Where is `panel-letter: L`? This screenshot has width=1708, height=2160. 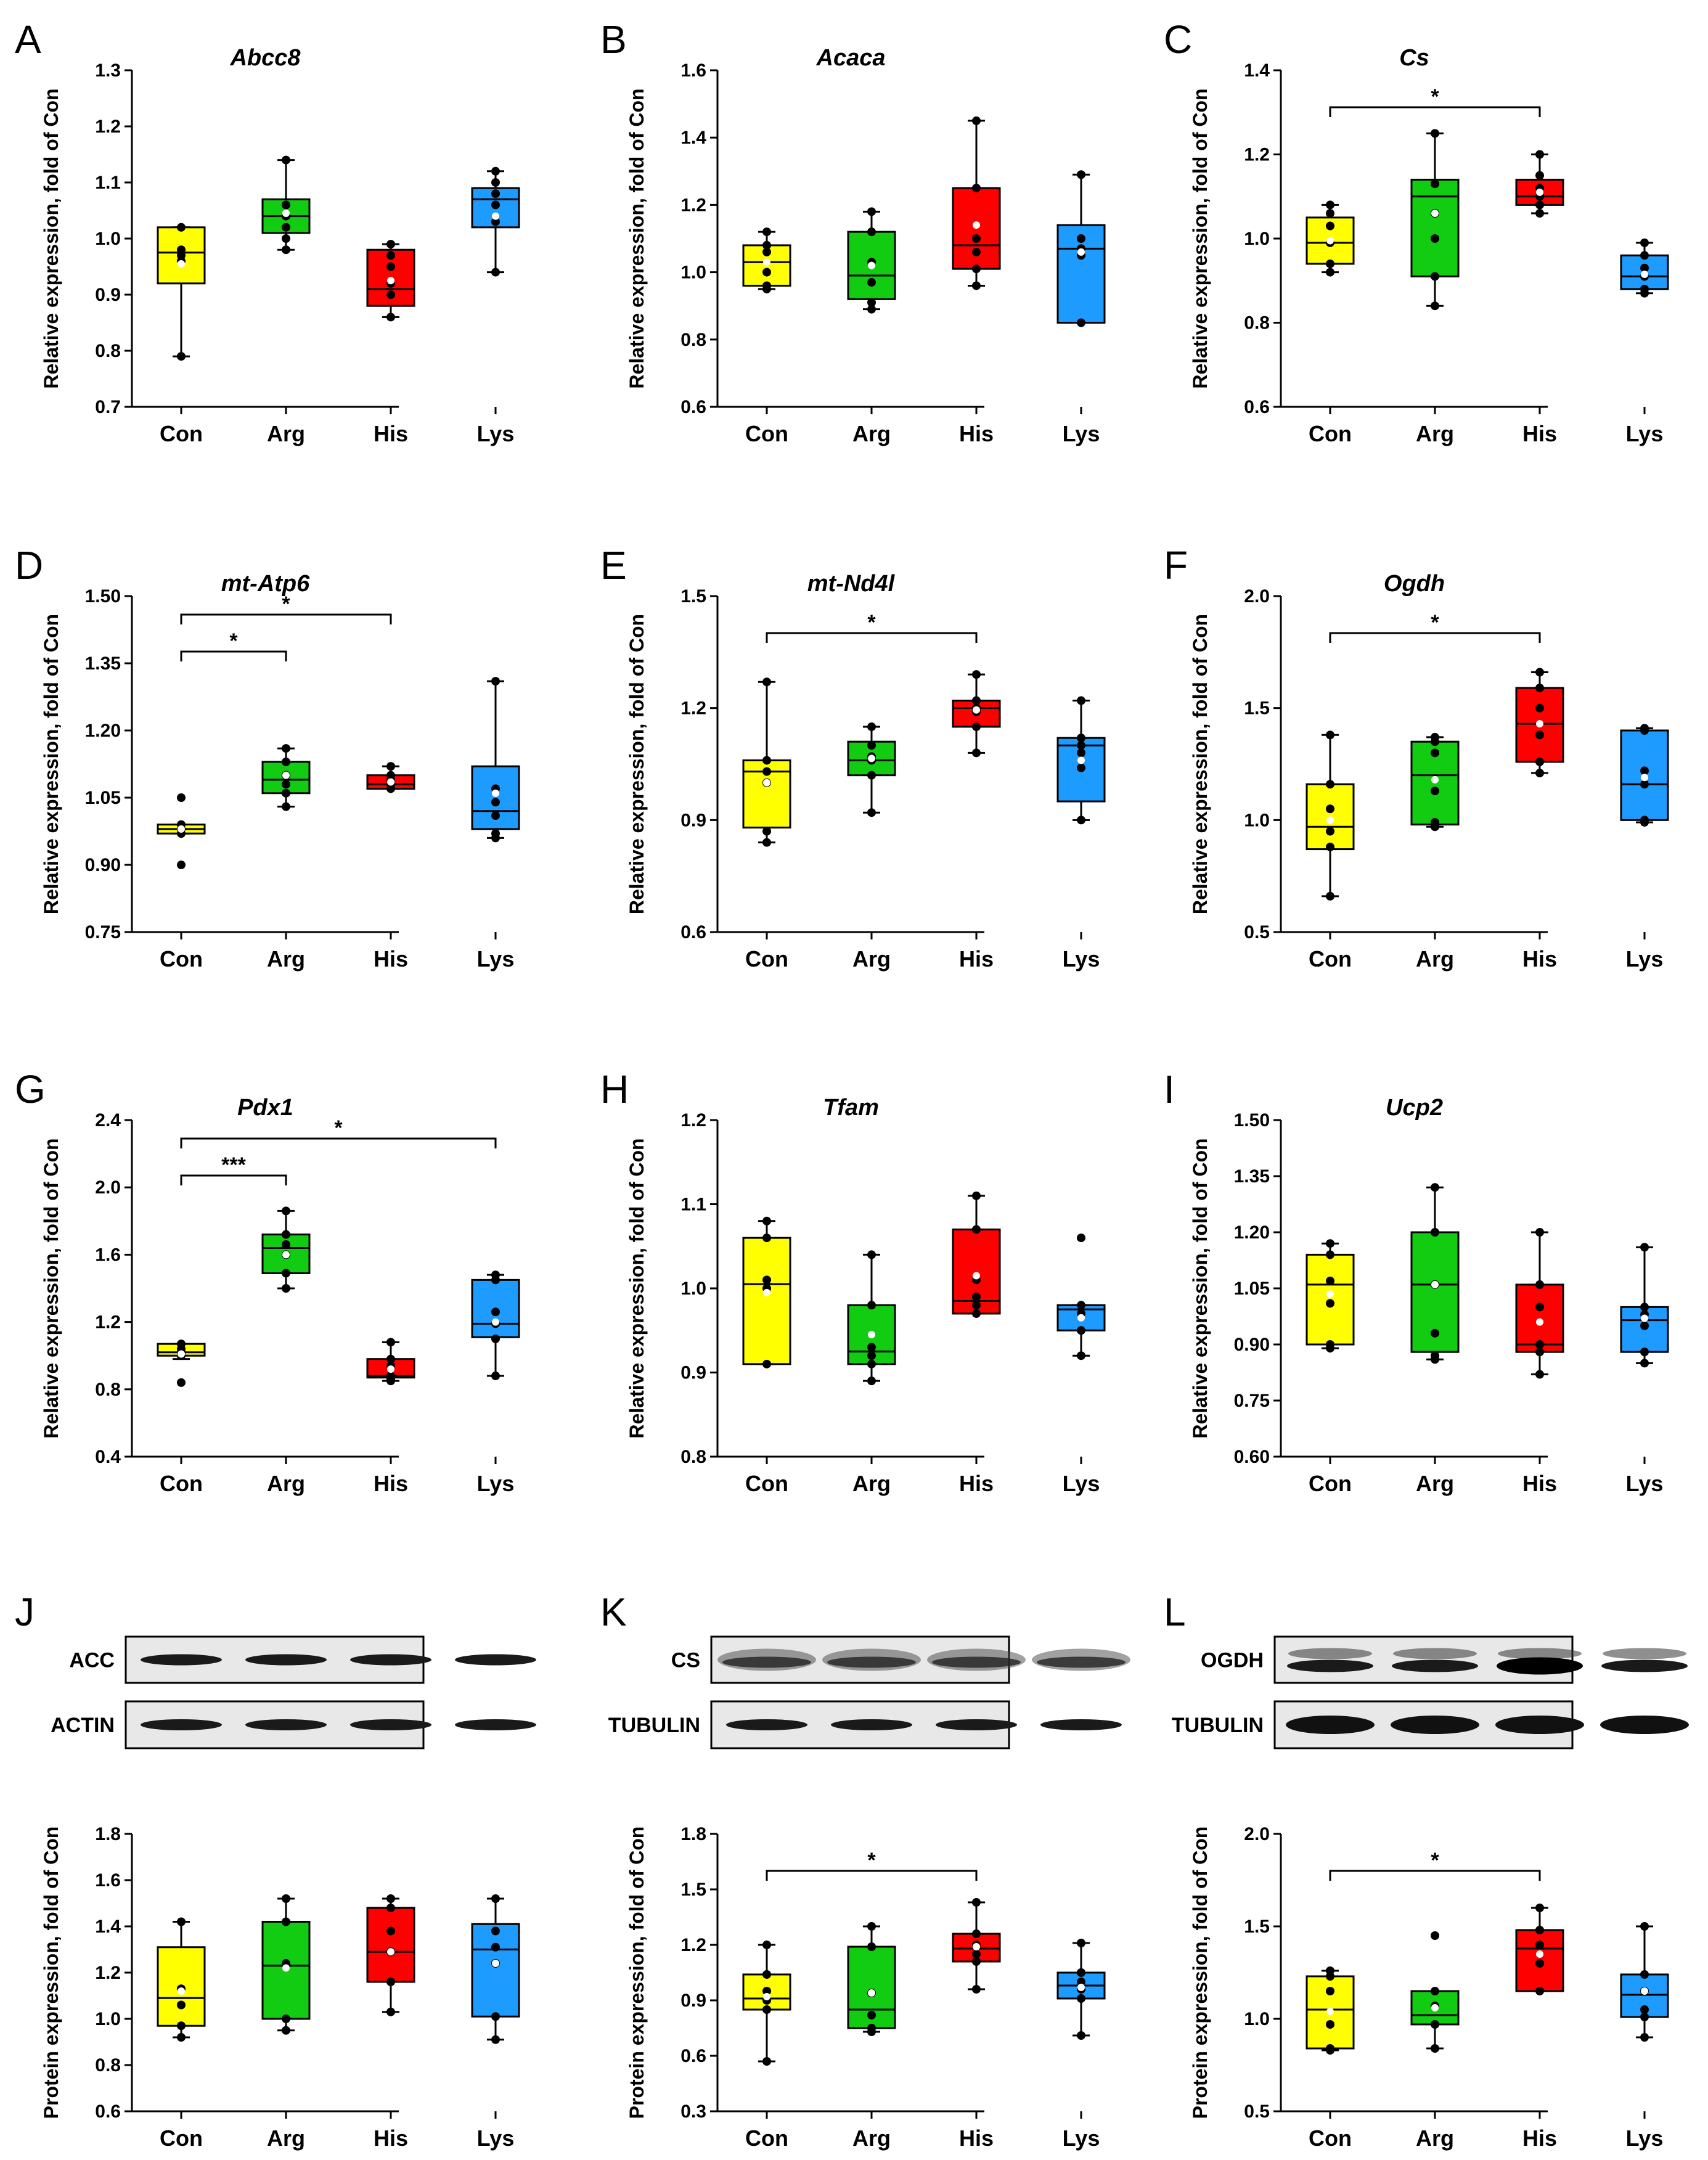 panel-letter: L is located at coordinates (1175, 1612).